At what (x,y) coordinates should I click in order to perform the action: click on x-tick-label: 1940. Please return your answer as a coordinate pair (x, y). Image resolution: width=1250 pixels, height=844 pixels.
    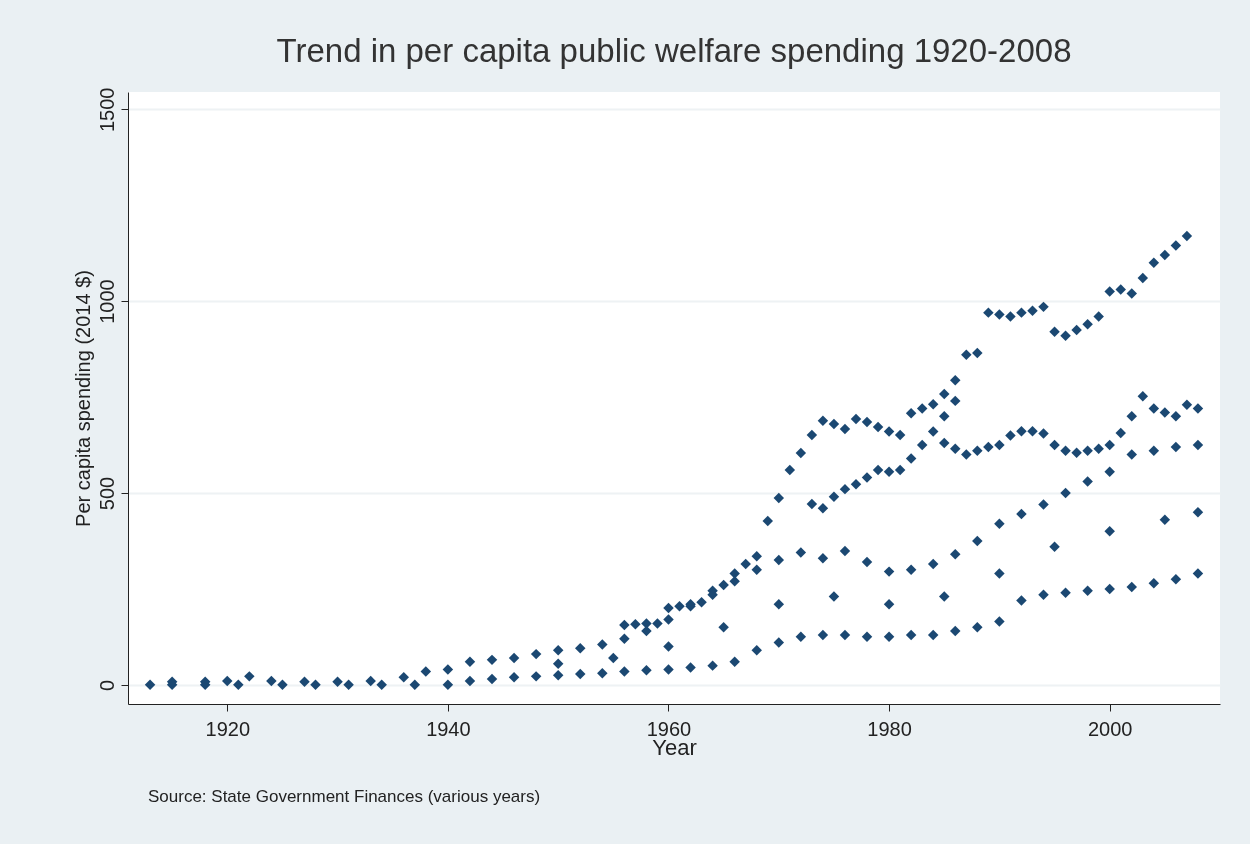
    Looking at the image, I should click on (448, 728).